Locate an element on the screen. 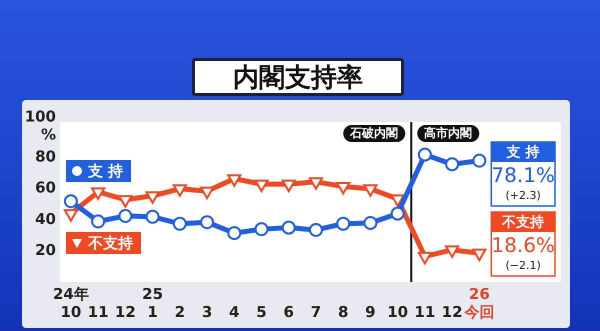 Image resolution: width=600 pixels, height=331 pixels. series-label: 不支持 is located at coordinates (110, 243).